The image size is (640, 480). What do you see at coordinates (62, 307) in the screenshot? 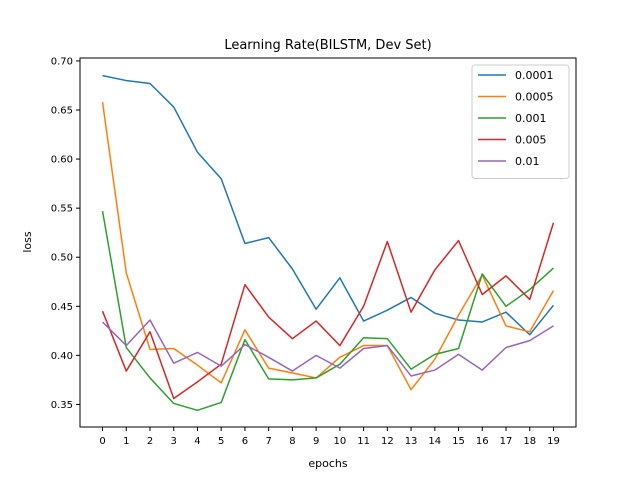
I see `y-tick-label: 0.45` at bounding box center [62, 307].